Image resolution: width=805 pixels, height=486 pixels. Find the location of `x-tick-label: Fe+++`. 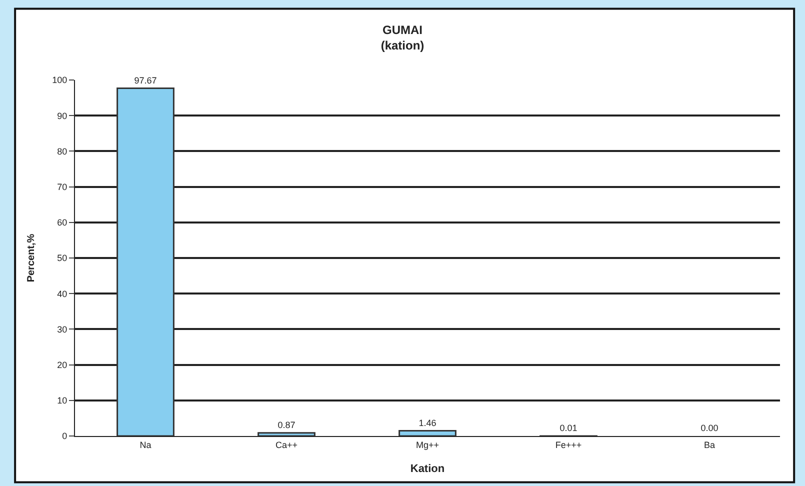

x-tick-label: Fe+++ is located at coordinates (568, 445).